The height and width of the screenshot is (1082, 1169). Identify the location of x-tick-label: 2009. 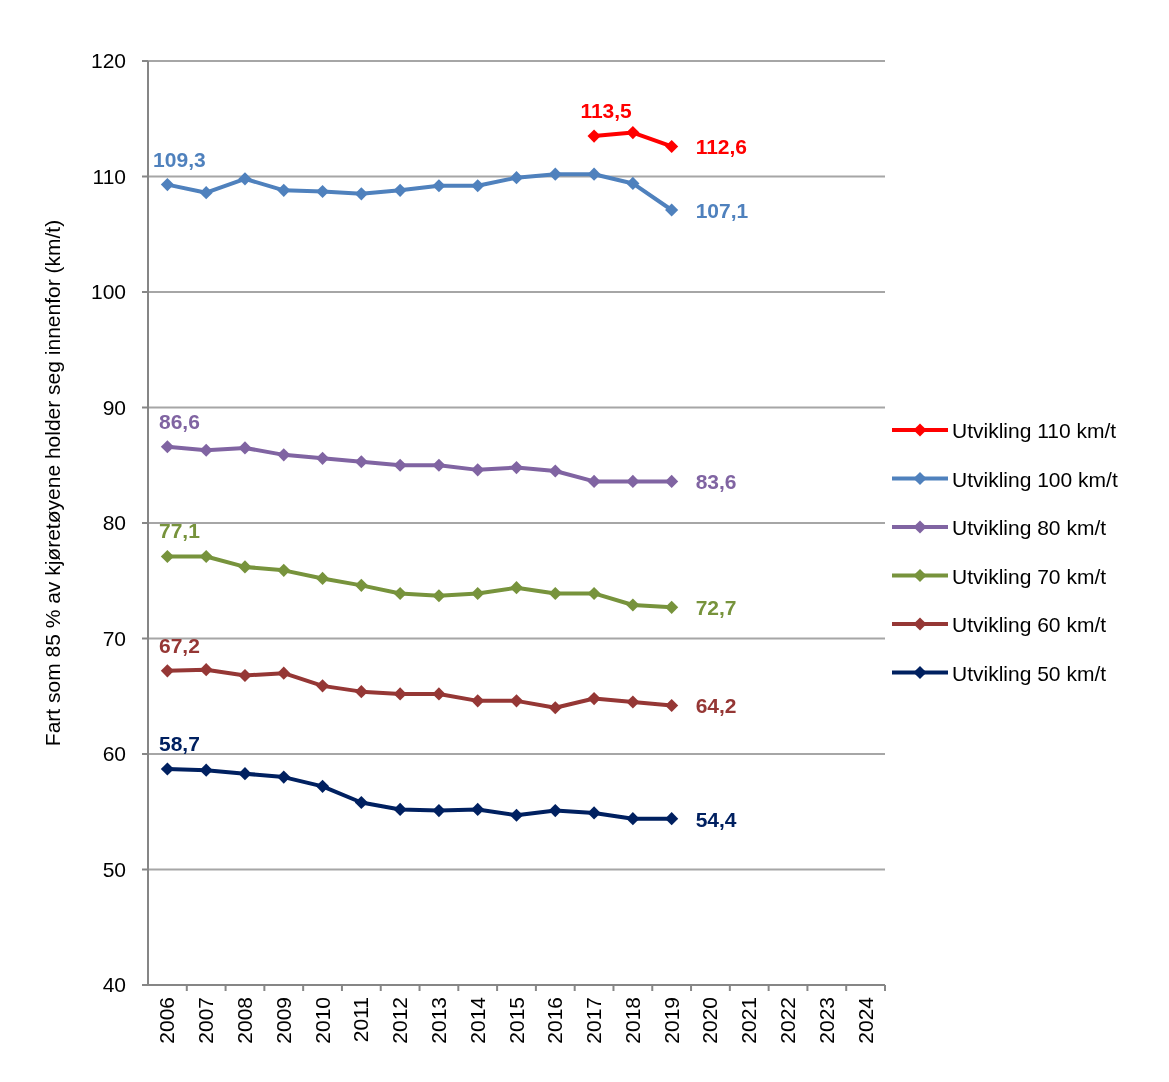
(283, 1020).